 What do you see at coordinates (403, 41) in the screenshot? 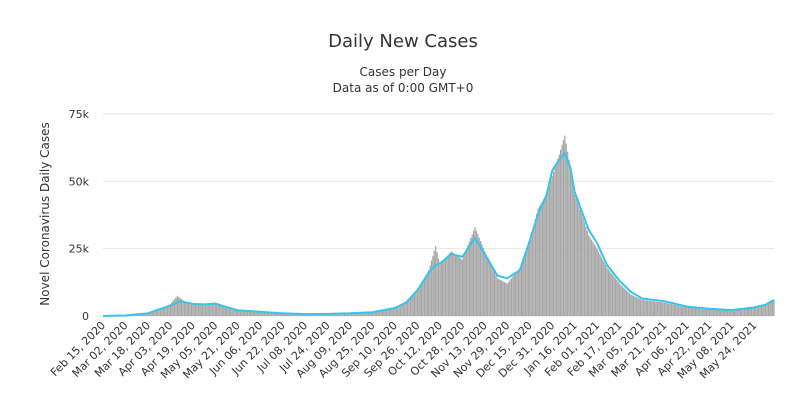
I see `chart-title: Daily New Cases` at bounding box center [403, 41].